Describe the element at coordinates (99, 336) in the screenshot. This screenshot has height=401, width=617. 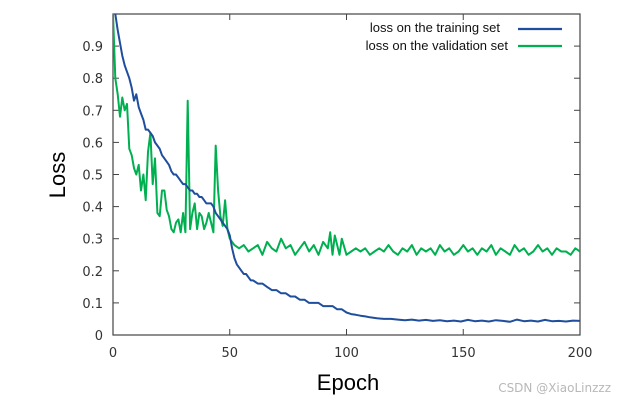
I see `y-tick-label: 0` at that location.